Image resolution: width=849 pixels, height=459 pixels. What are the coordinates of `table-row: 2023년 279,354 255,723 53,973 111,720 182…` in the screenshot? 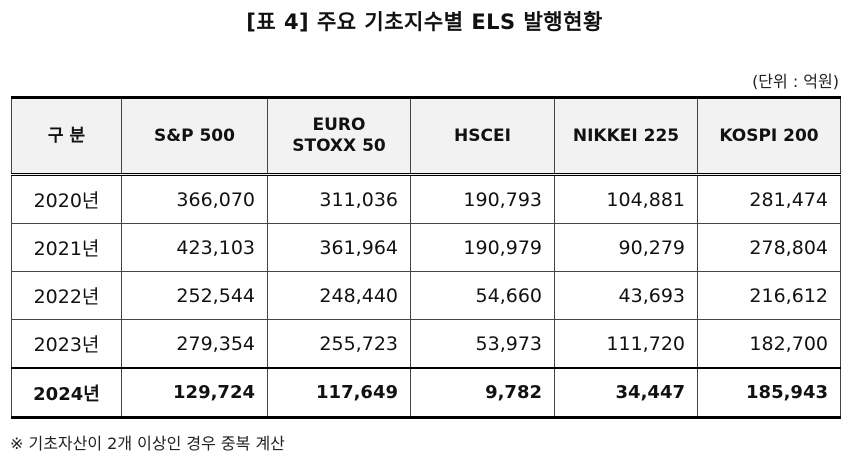 It's located at (426, 344).